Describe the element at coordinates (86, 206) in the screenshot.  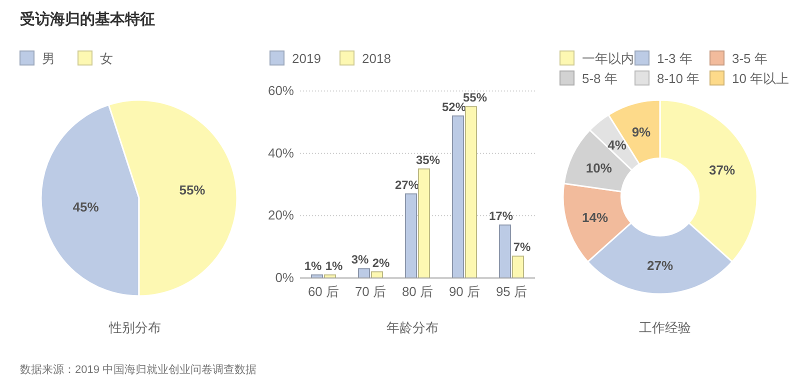
I see `data-label: 45%` at that location.